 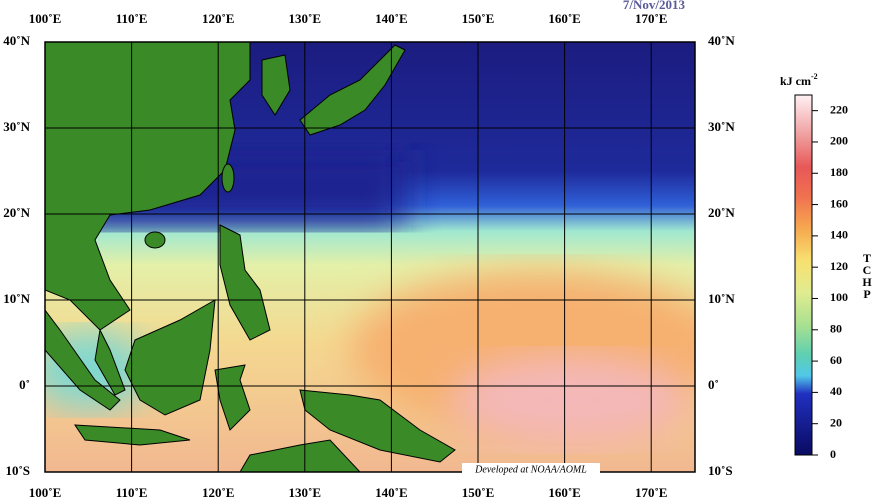 What do you see at coordinates (839, 266) in the screenshot?
I see `colorbar-tick-label: 120` at bounding box center [839, 266].